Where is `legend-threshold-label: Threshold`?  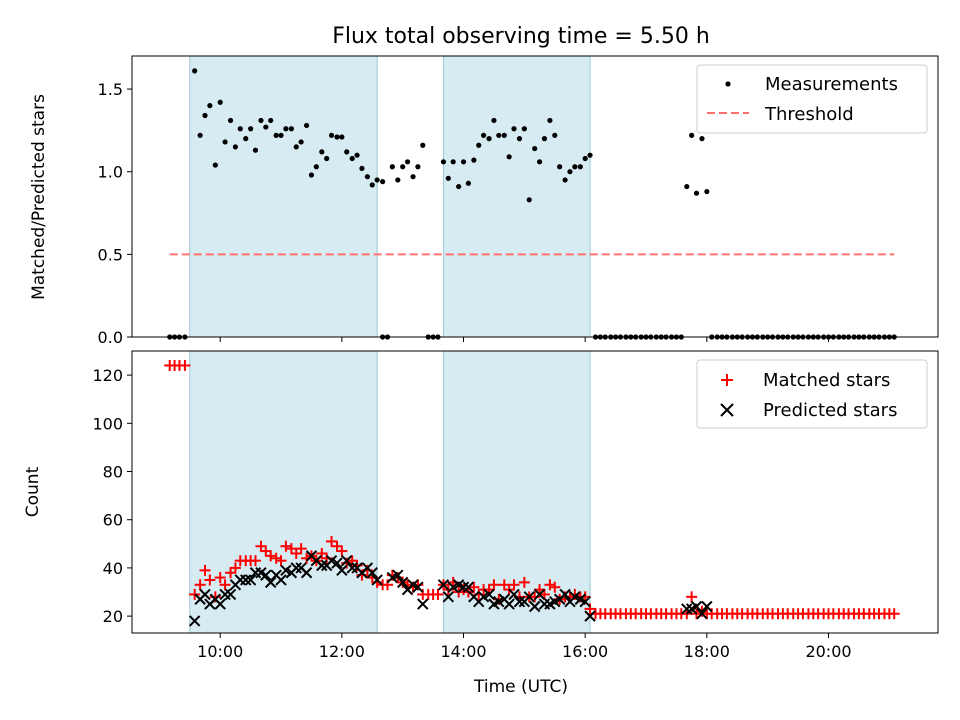 legend-threshold-label: Threshold is located at coordinates (809, 114).